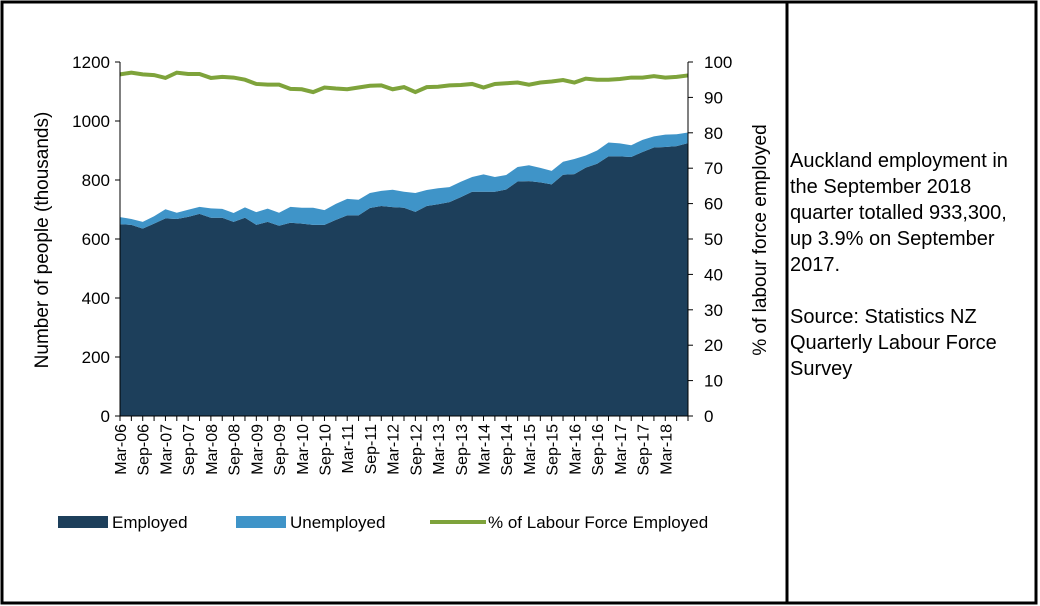 This screenshot has width=1040, height=606. Describe the element at coordinates (485, 449) in the screenshot. I see `x-tick-label: Mar-14` at that location.